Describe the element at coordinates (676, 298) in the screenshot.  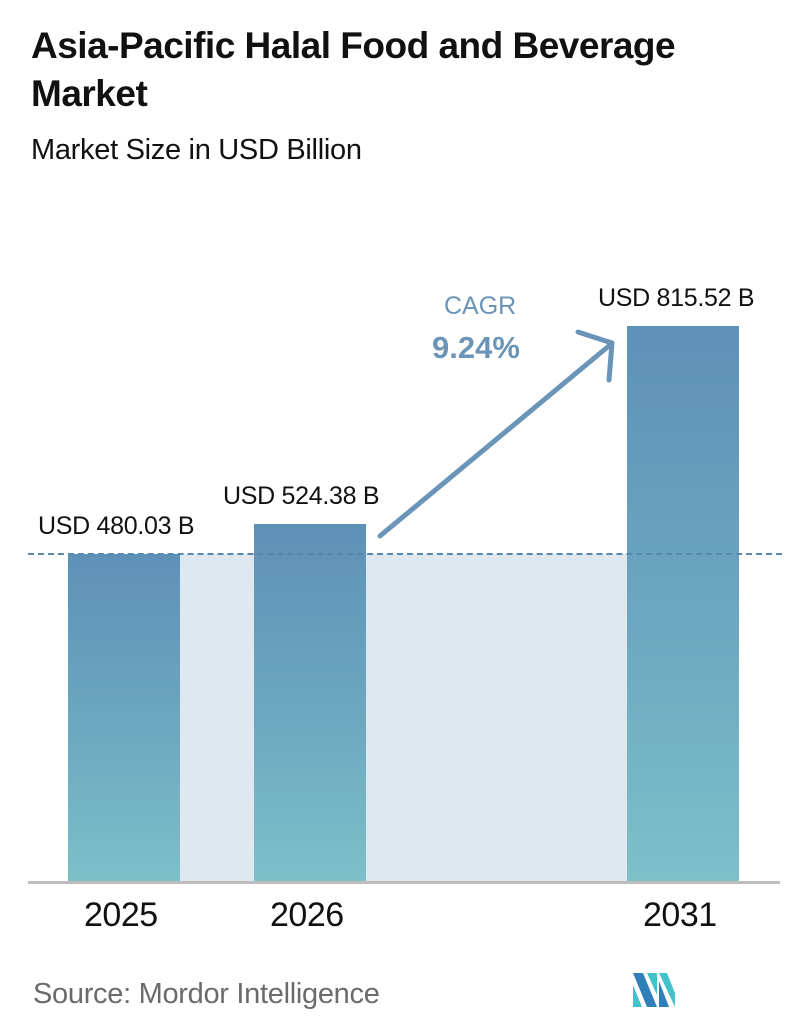
I see `bar-label-2031: USD 815.52 B` at that location.